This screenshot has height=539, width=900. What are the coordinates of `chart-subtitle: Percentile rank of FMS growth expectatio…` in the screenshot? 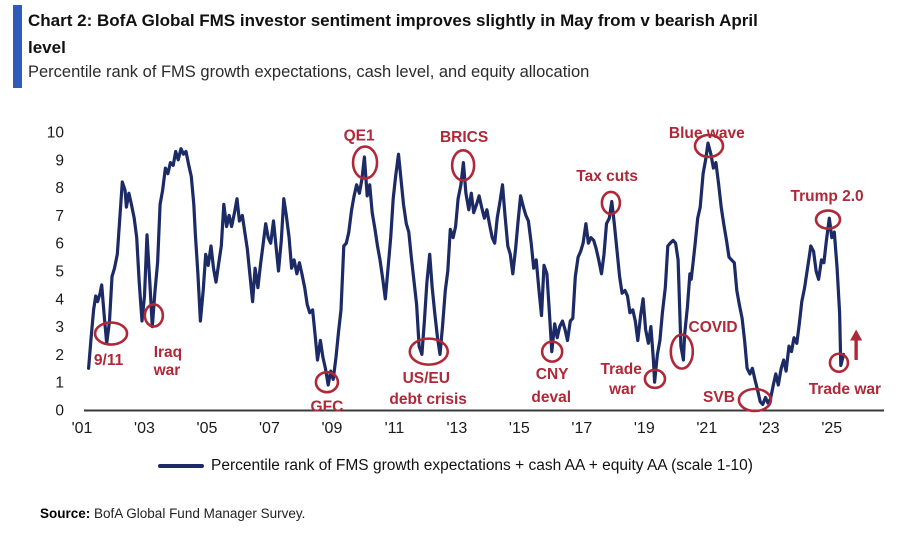 It's located at (309, 72).